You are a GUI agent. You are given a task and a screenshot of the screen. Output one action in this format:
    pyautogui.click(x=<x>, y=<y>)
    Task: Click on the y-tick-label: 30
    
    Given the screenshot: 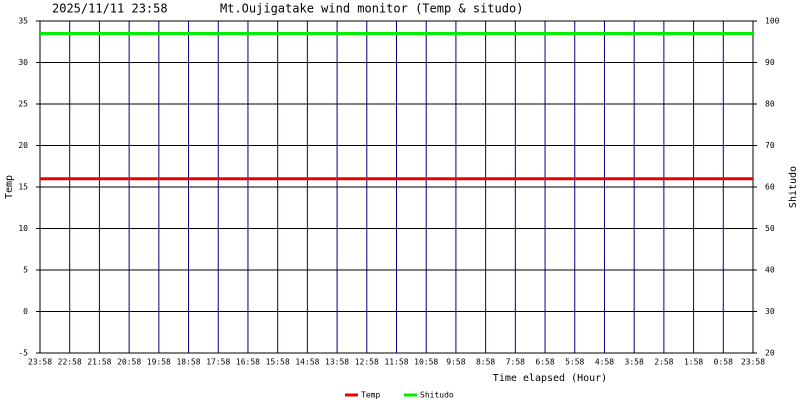 What is the action you would take?
    pyautogui.click(x=23, y=62)
    